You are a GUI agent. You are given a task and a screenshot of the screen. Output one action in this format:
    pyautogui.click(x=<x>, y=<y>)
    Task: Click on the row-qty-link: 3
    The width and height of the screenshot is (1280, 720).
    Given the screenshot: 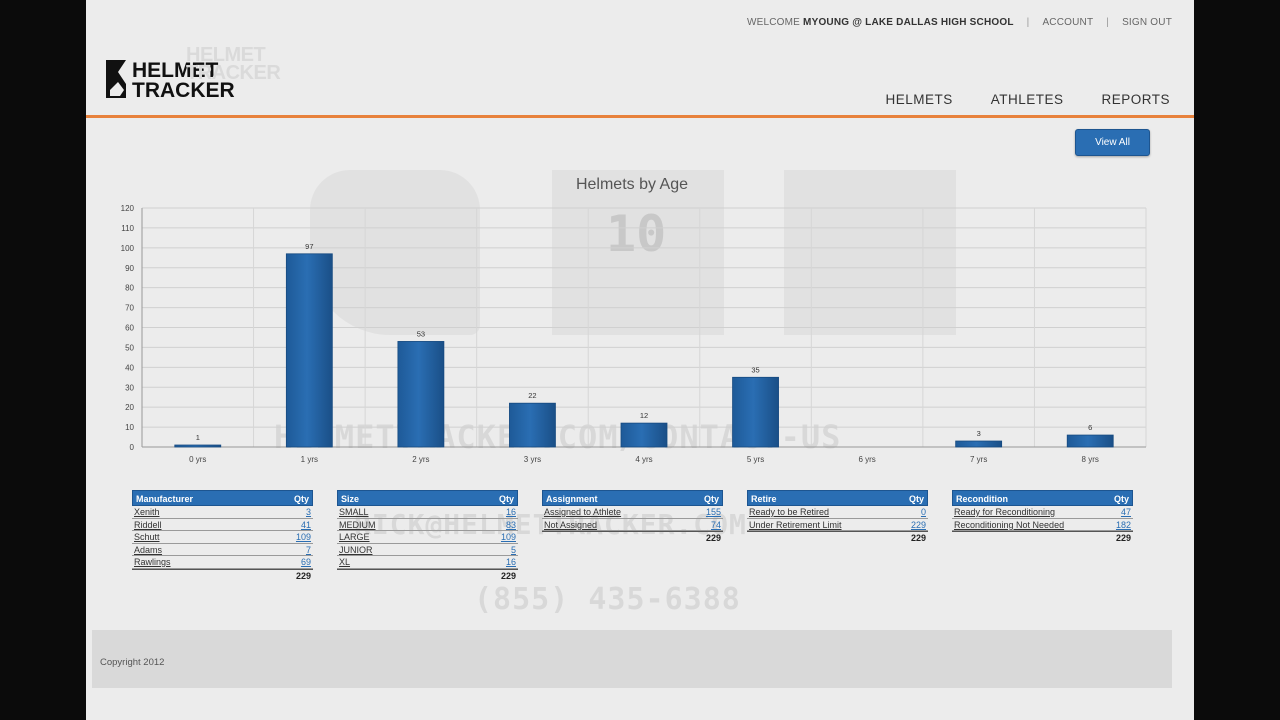 What is the action you would take?
    pyautogui.click(x=308, y=512)
    